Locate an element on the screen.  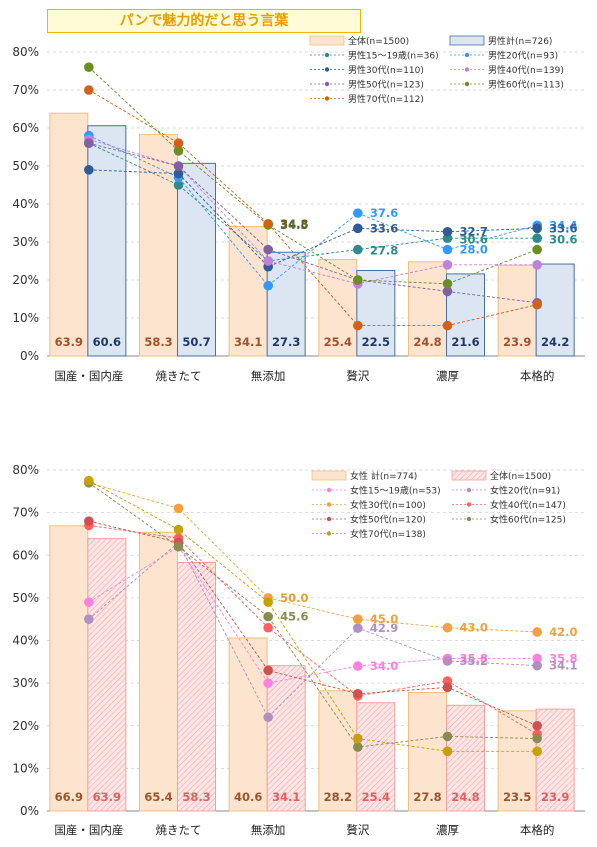
legend-label: 男性40代(n=139) is located at coordinates (526, 70).